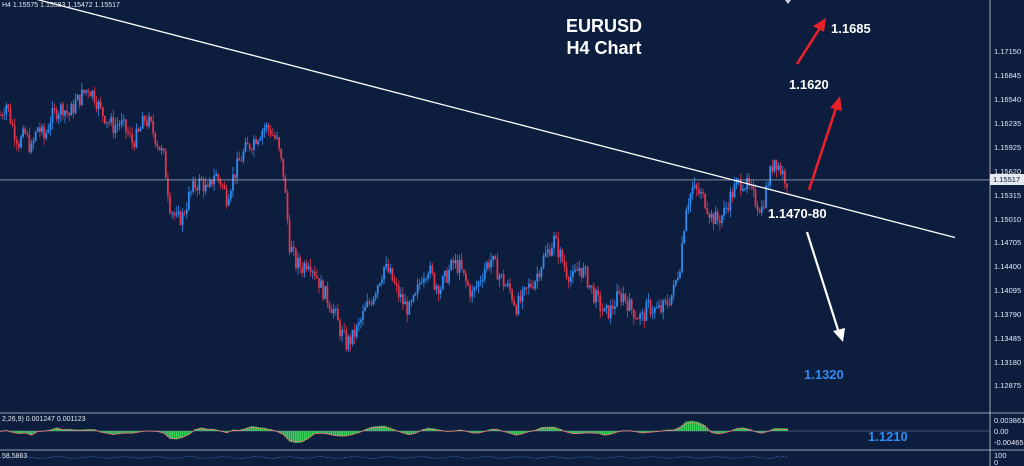 This screenshot has width=1024, height=466. Describe the element at coordinates (888, 436) in the screenshot. I see `lower-target-label: 1.1210` at that location.